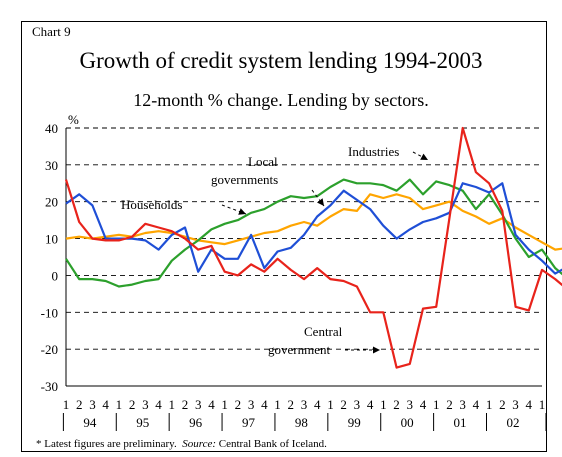 The height and width of the screenshot is (457, 562). I want to click on x-year-label: 94, so click(90, 422).